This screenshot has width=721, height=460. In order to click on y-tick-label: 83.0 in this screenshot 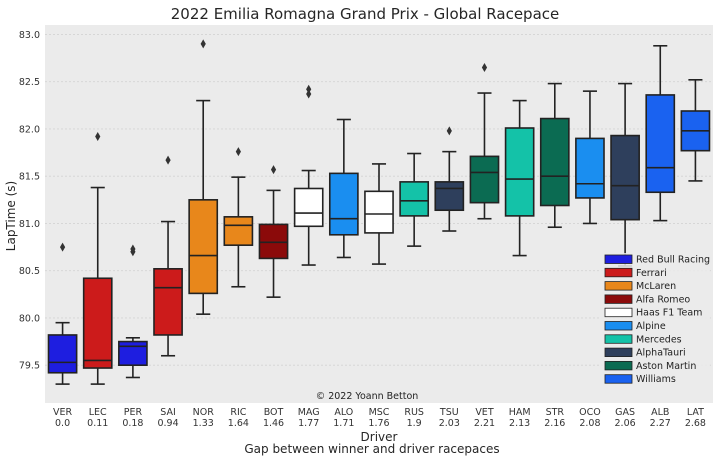, I will do `click(29, 35)`.